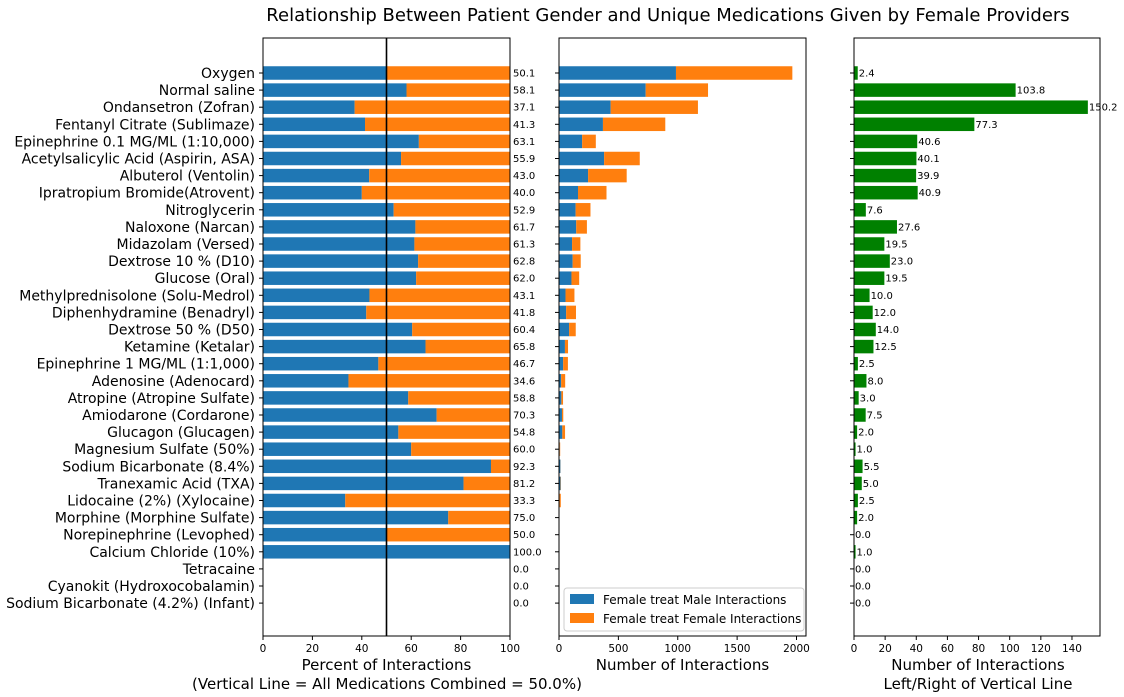 The image size is (1124, 697). I want to click on data-label-difference: 2.5, so click(867, 364).